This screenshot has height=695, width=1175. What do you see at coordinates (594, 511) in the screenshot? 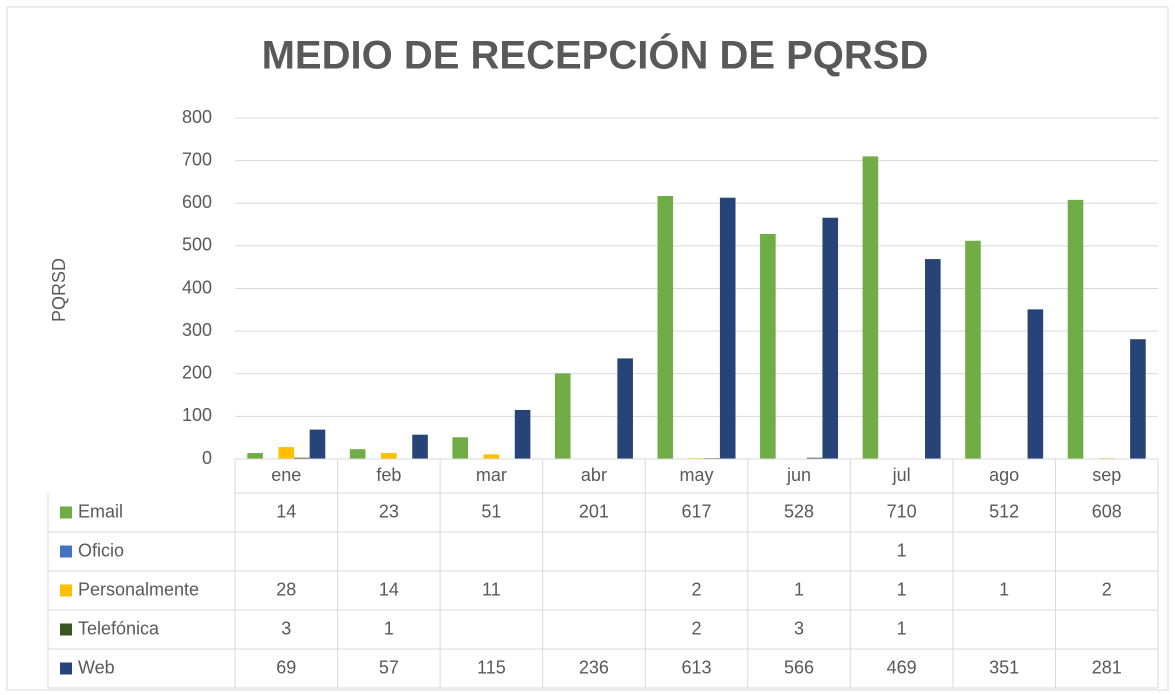
I see `table-value: 201` at bounding box center [594, 511].